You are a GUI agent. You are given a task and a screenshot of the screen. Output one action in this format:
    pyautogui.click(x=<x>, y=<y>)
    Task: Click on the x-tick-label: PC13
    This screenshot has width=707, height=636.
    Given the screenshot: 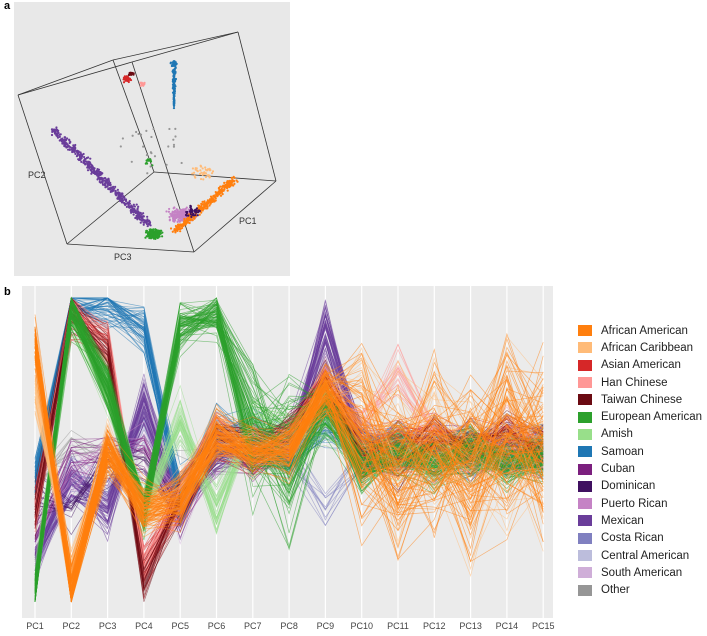 What is the action you would take?
    pyautogui.click(x=470, y=626)
    